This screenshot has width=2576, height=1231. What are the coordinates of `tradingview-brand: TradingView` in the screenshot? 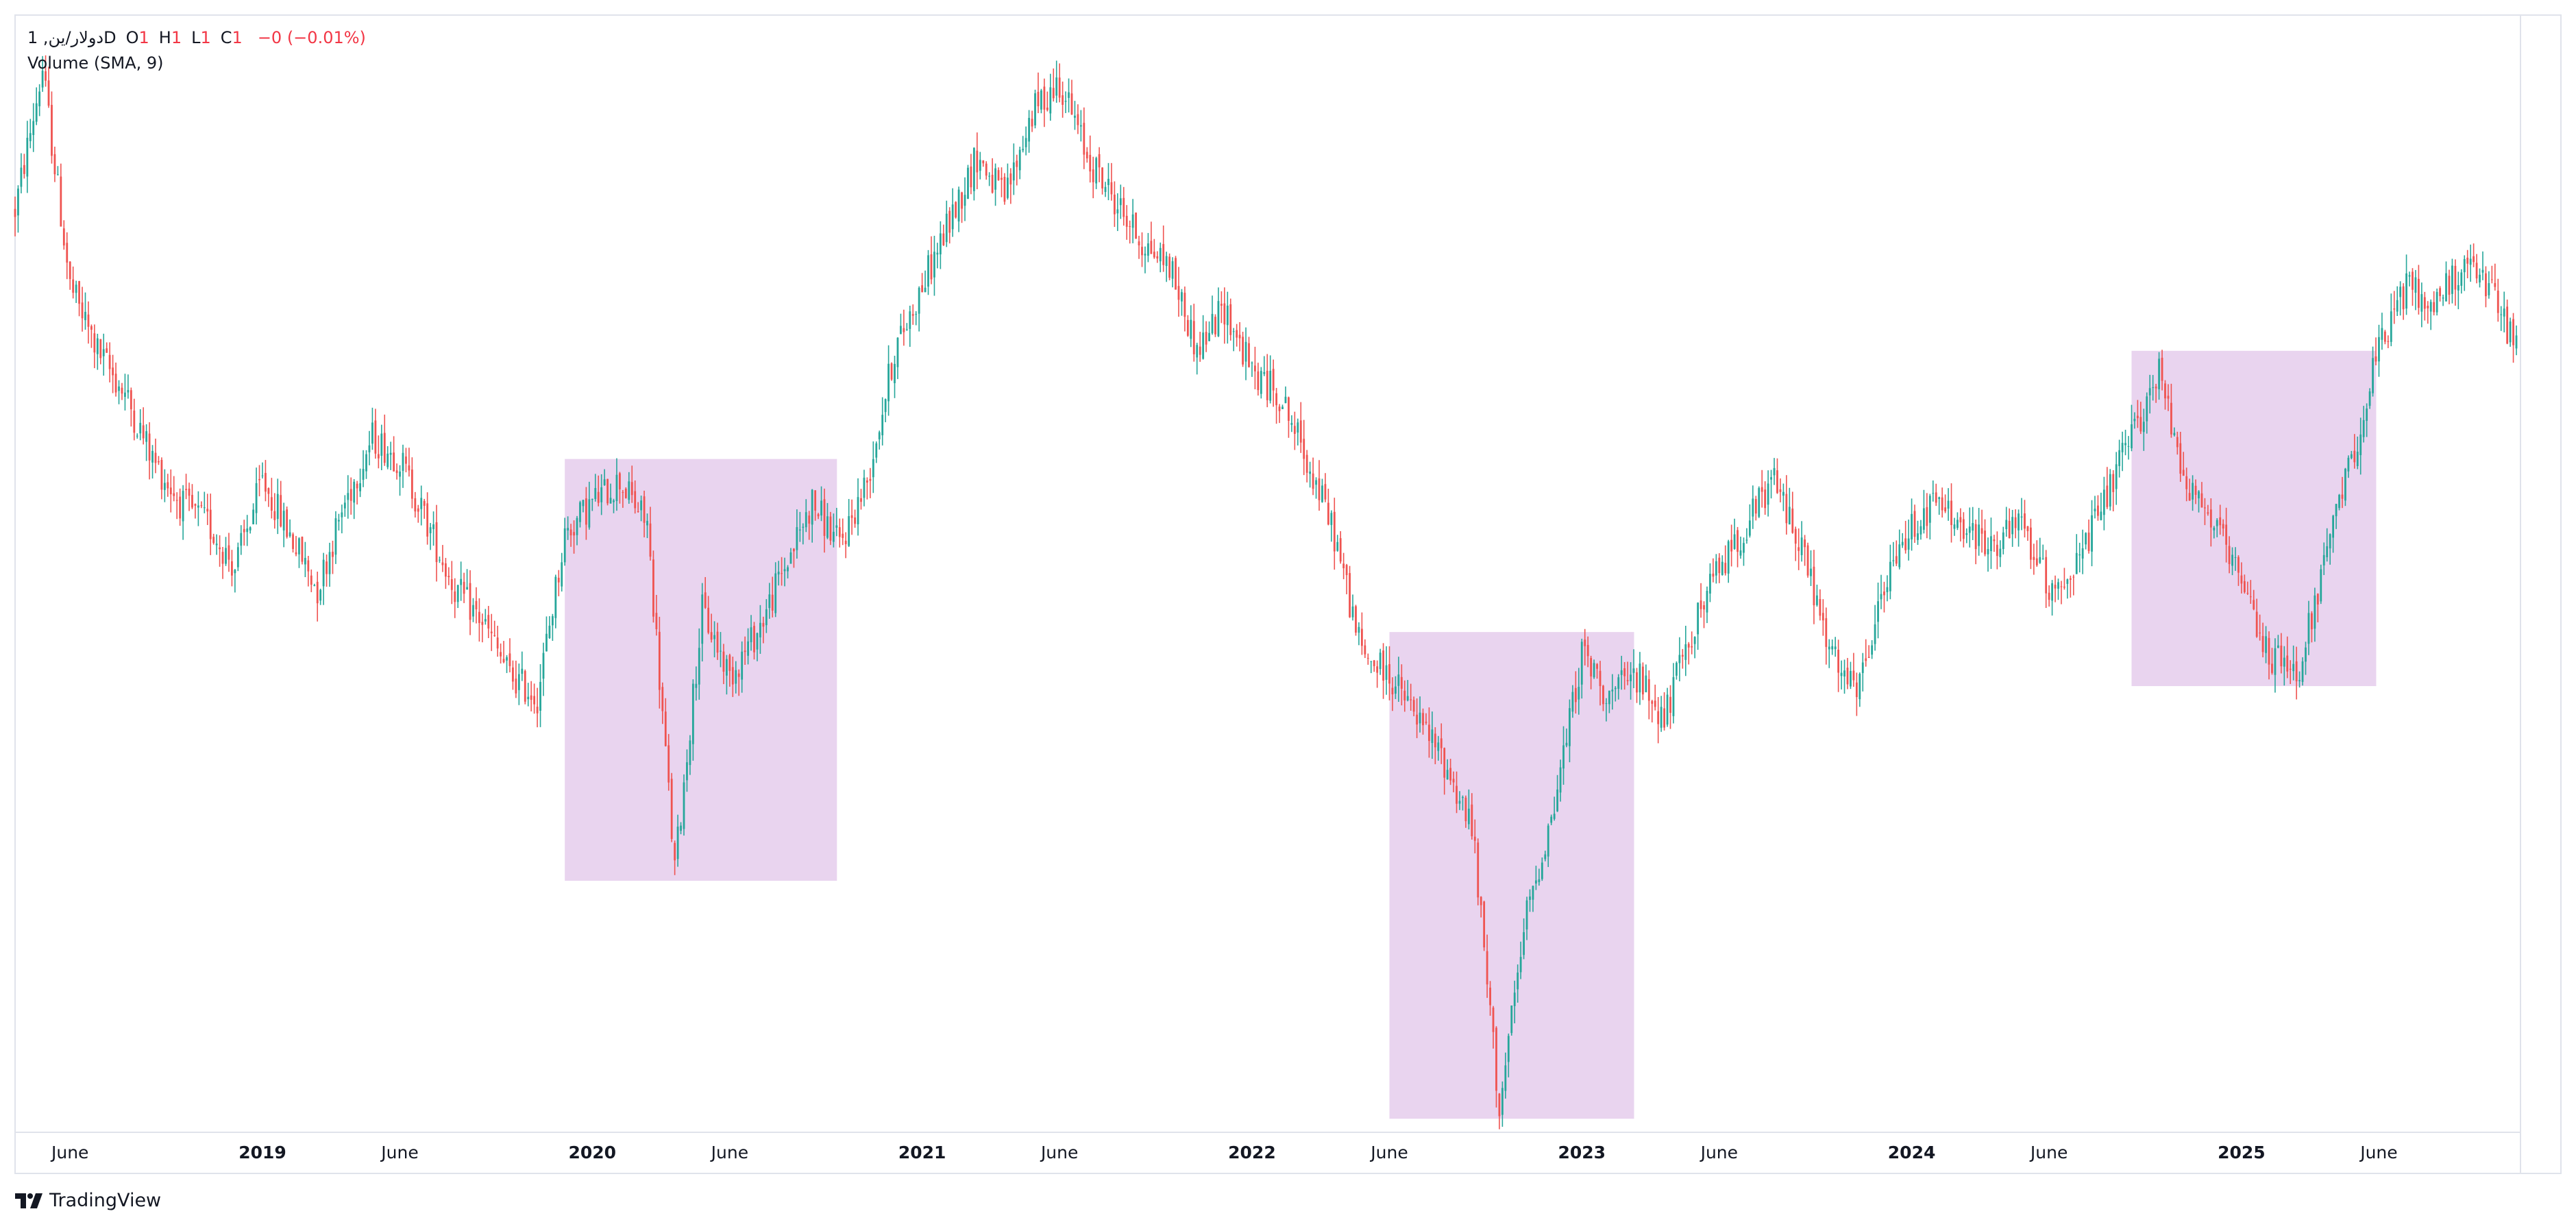 It's located at (88, 1200).